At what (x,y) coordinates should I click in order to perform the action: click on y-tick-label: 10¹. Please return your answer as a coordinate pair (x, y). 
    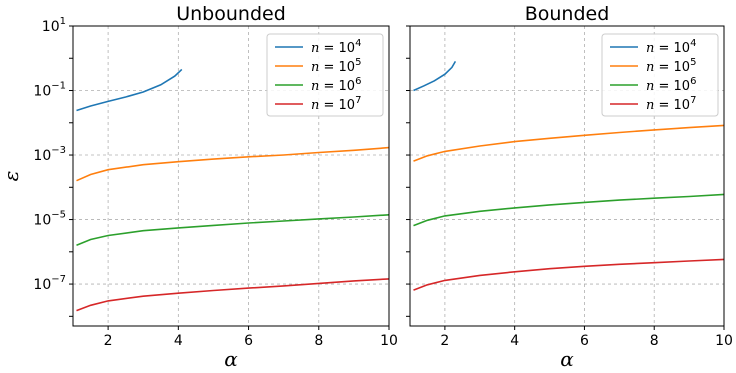
    Looking at the image, I should click on (54, 25).